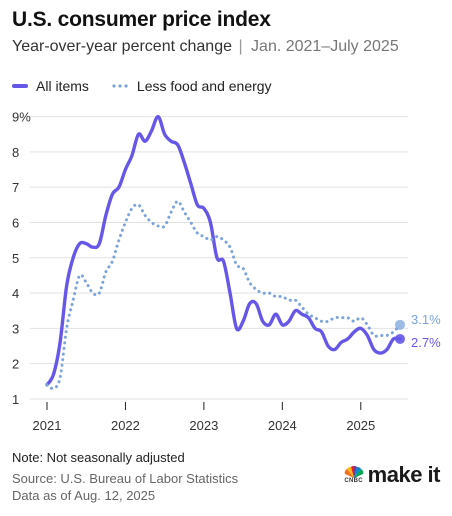 The width and height of the screenshot is (452, 516). What do you see at coordinates (353, 481) in the screenshot?
I see `cnbc-wordmark: CNBC` at bounding box center [353, 481].